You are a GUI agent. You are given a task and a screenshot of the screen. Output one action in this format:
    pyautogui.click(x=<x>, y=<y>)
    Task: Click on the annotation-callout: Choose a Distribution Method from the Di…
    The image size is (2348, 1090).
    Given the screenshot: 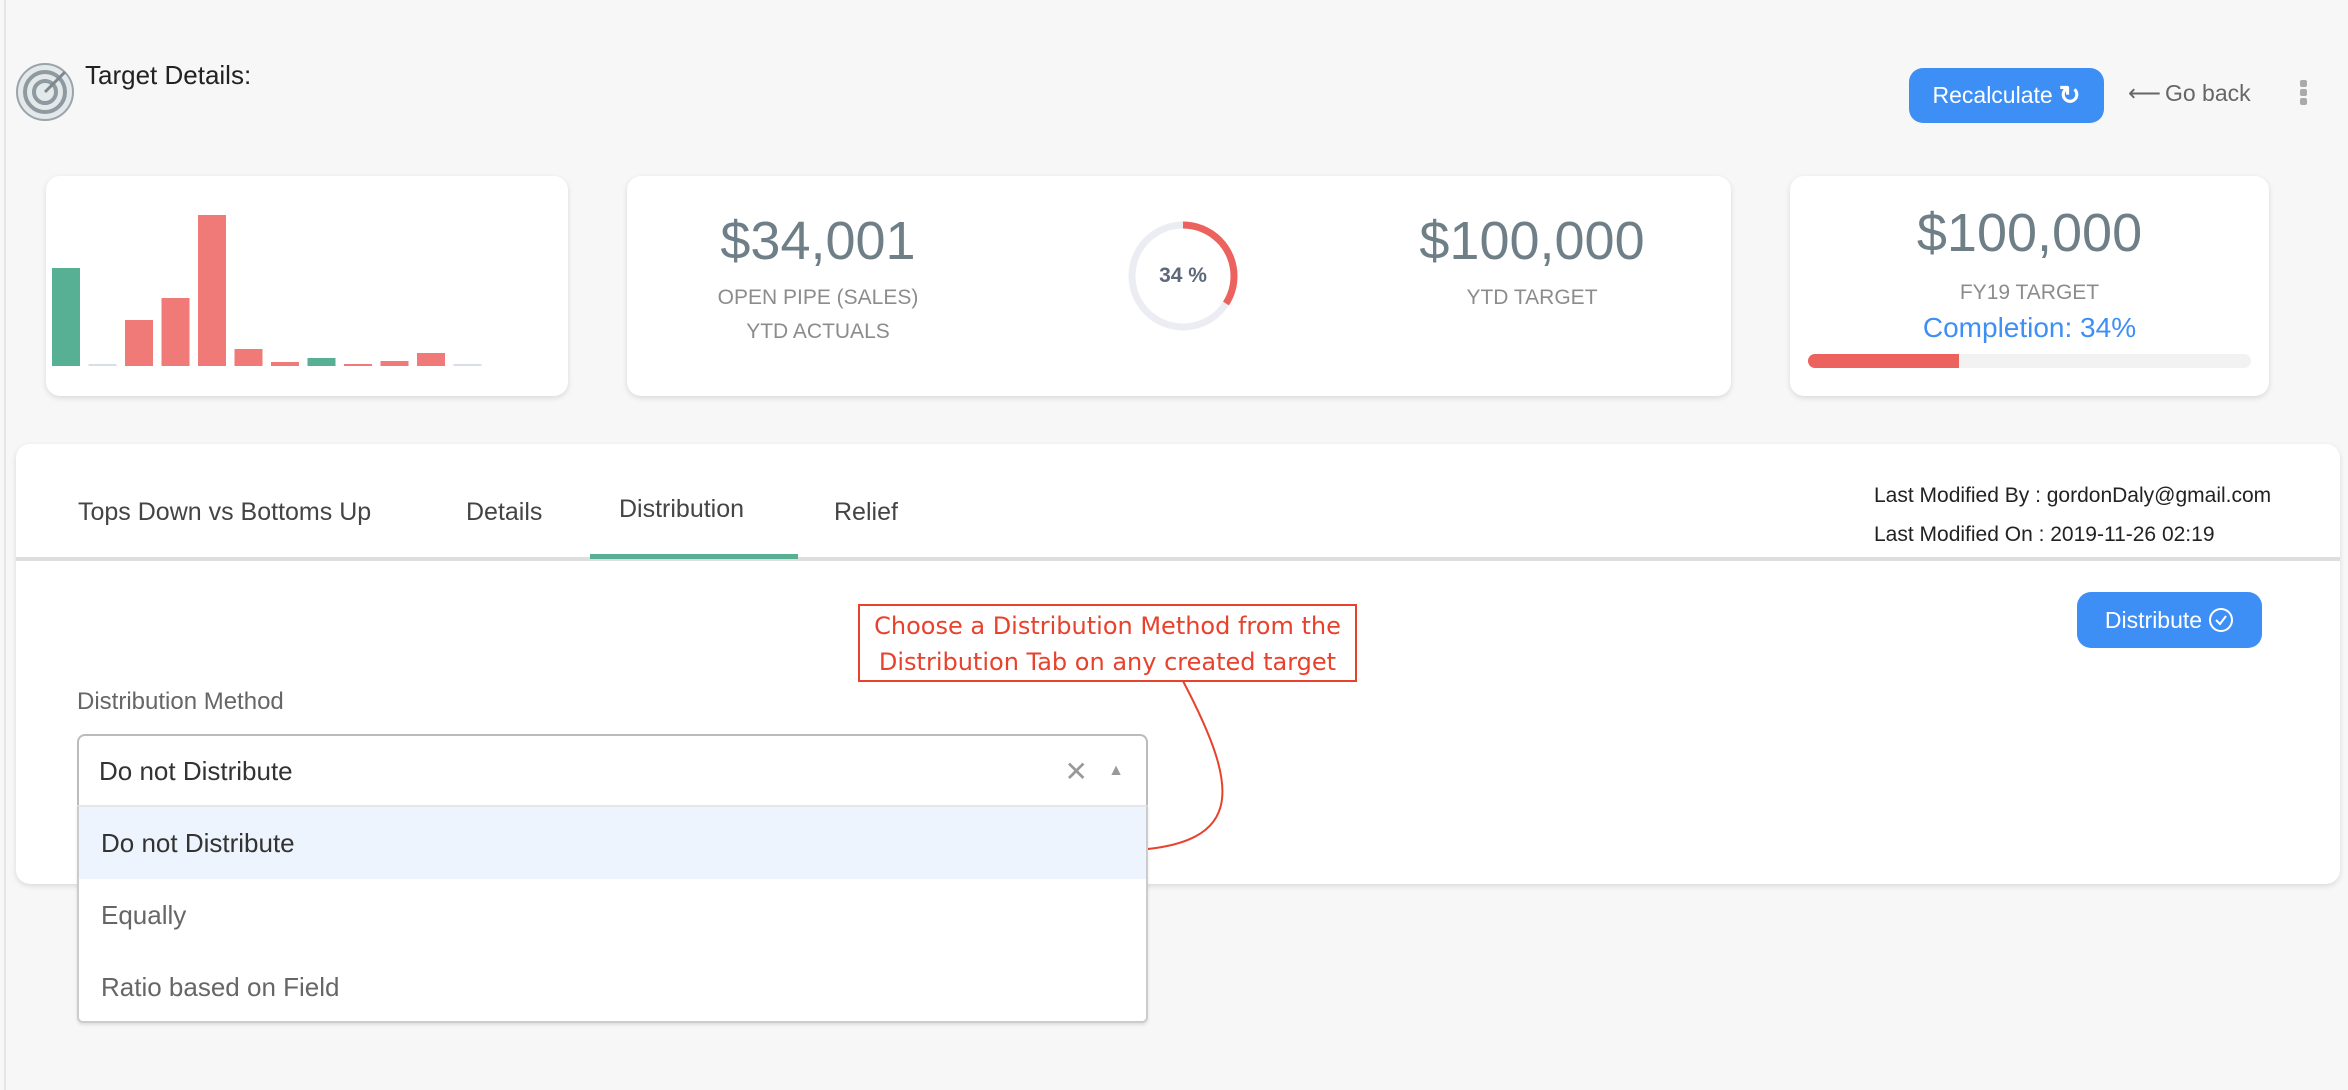 What is the action you would take?
    pyautogui.click(x=1107, y=643)
    